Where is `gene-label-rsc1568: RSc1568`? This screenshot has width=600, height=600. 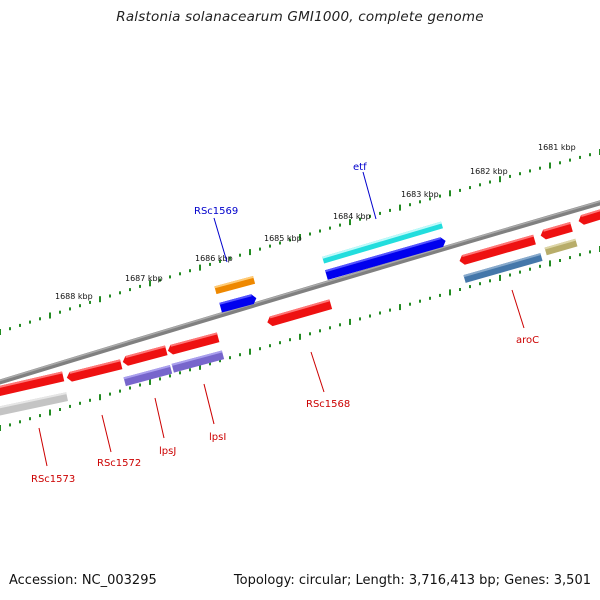 gene-label-rsc1568: RSc1568 is located at coordinates (328, 404).